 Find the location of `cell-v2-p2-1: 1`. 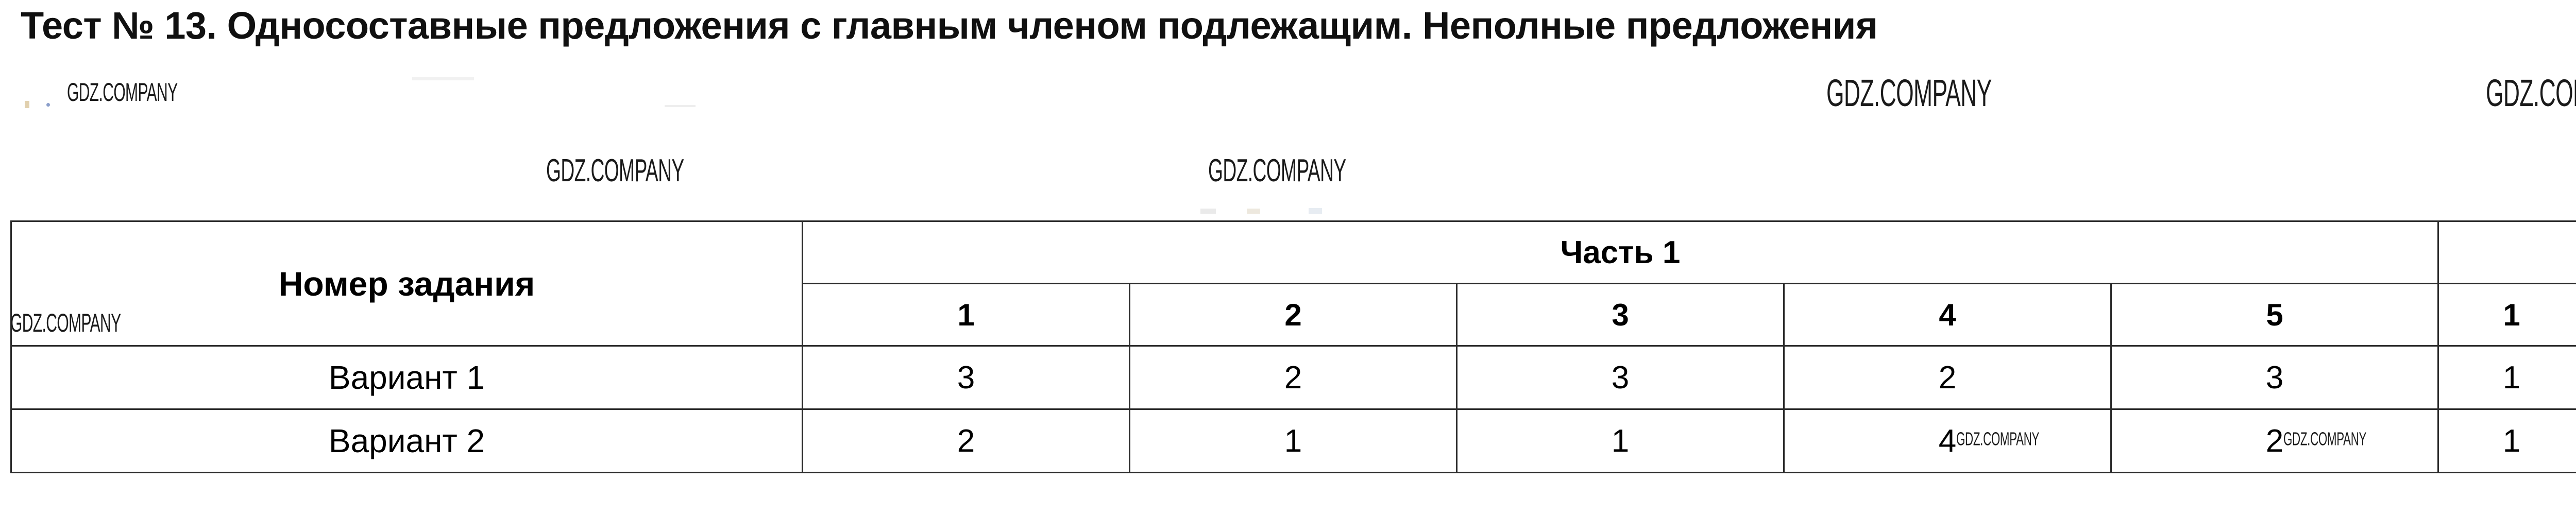

cell-v2-p2-1: 1 is located at coordinates (2506, 440).